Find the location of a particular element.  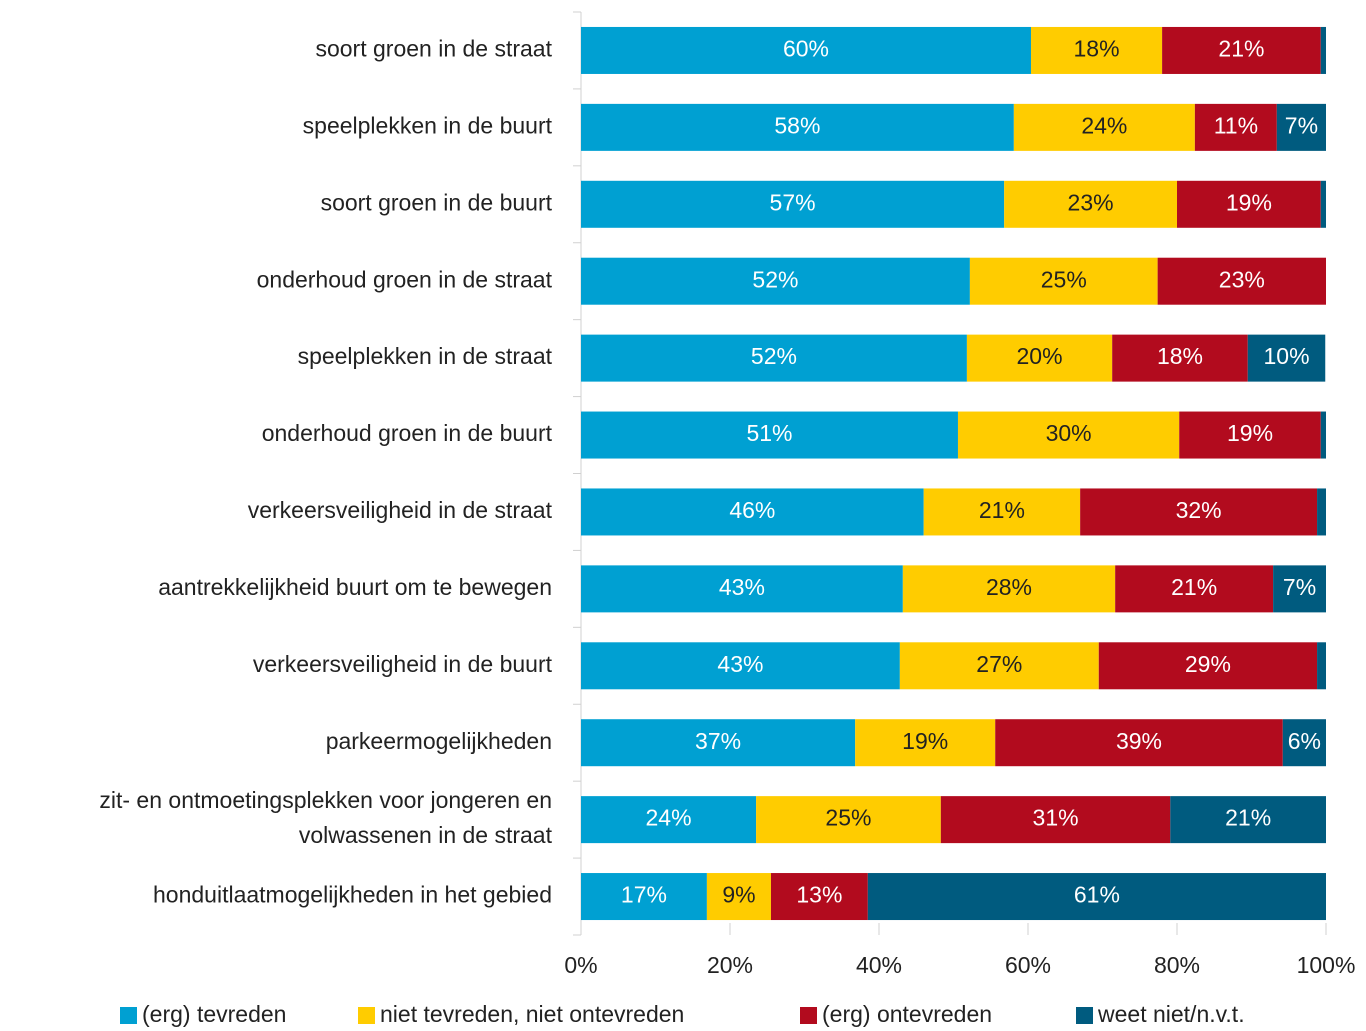

bar-value-label: 57% is located at coordinates (793, 202).